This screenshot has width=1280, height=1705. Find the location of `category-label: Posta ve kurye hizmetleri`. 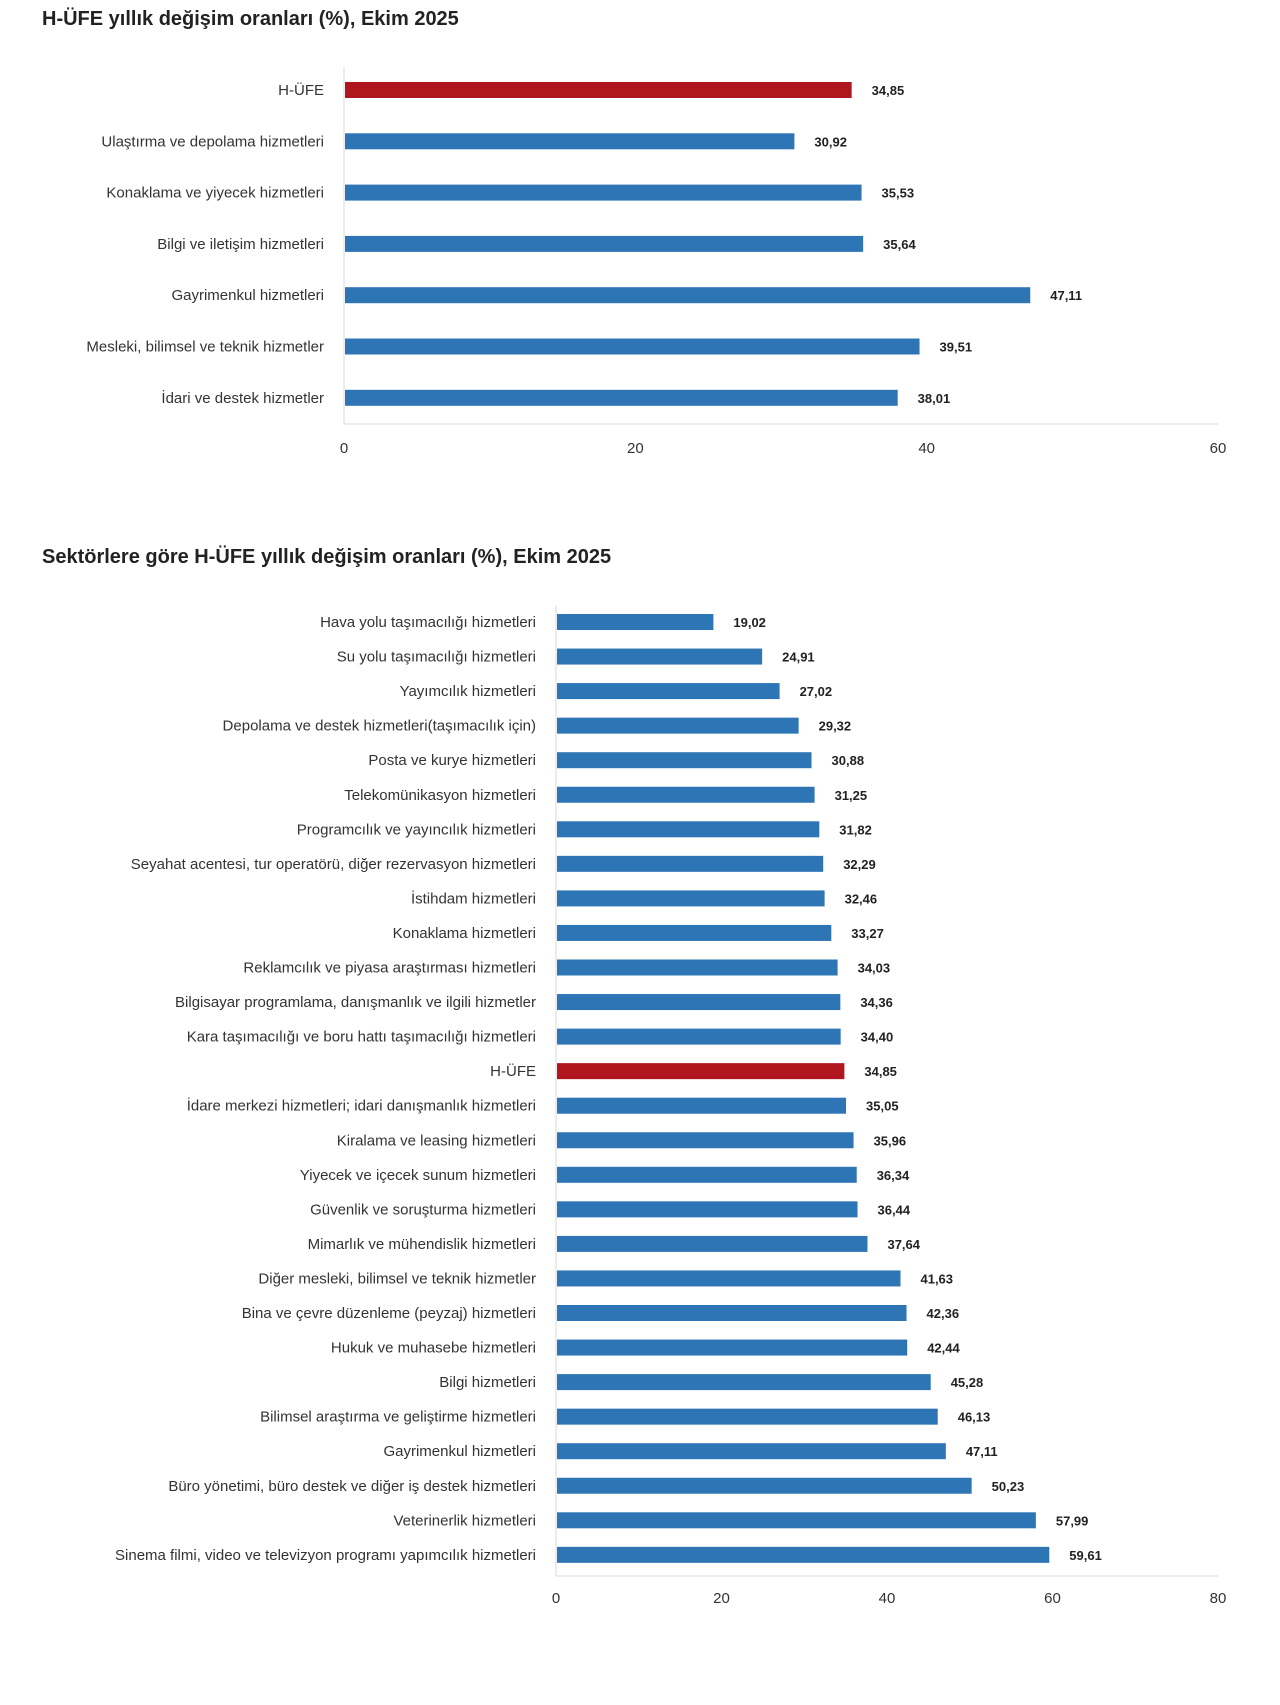

category-label: Posta ve kurye hizmetleri is located at coordinates (452, 760).